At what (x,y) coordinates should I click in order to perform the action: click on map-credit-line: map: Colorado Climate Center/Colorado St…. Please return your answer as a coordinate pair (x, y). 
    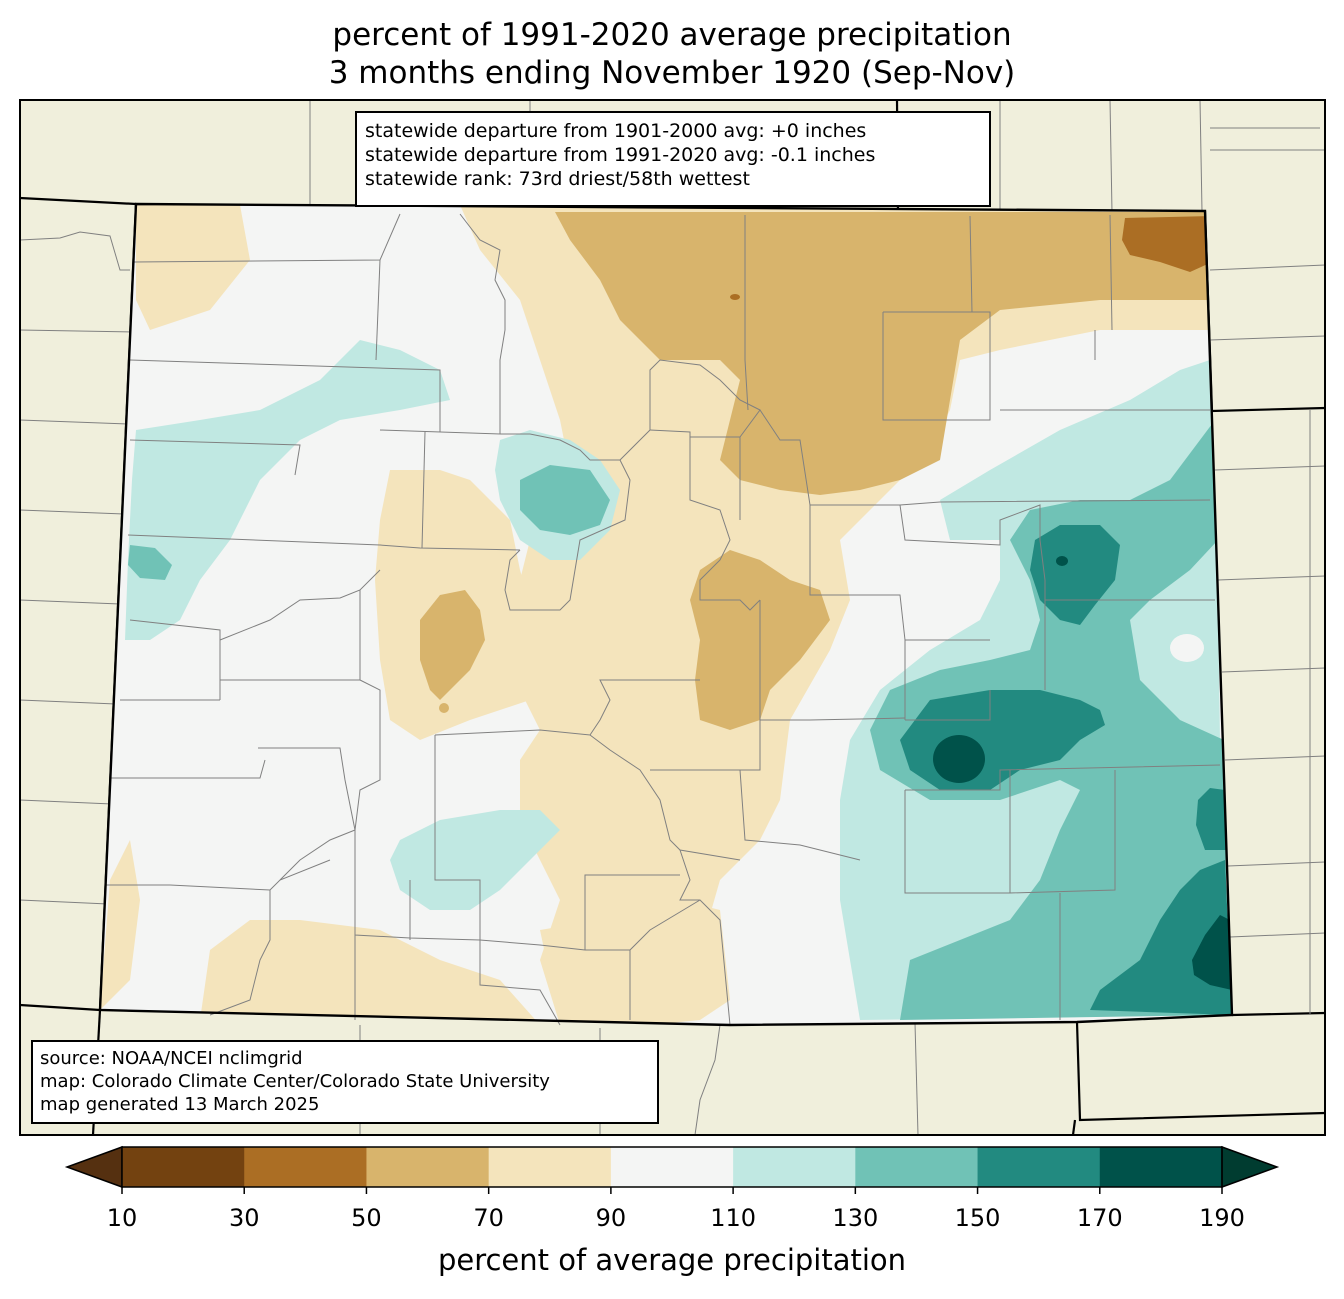
    Looking at the image, I should click on (295, 1081).